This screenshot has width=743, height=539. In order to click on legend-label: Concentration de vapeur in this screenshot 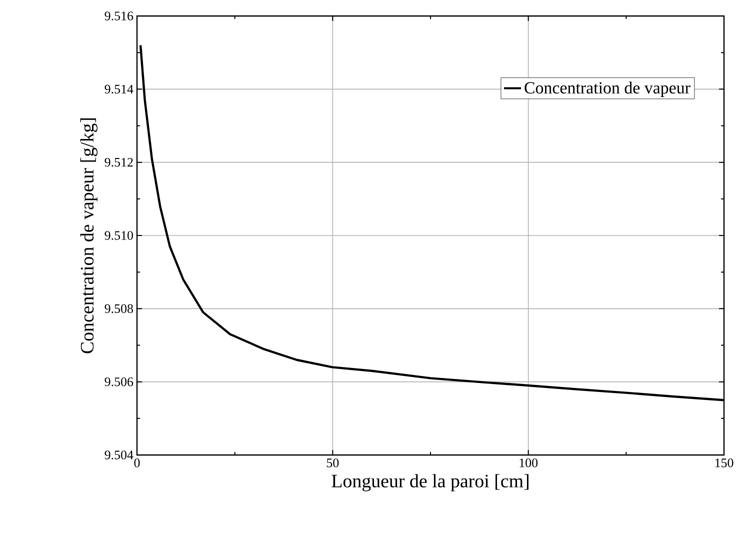, I will do `click(607, 90)`.